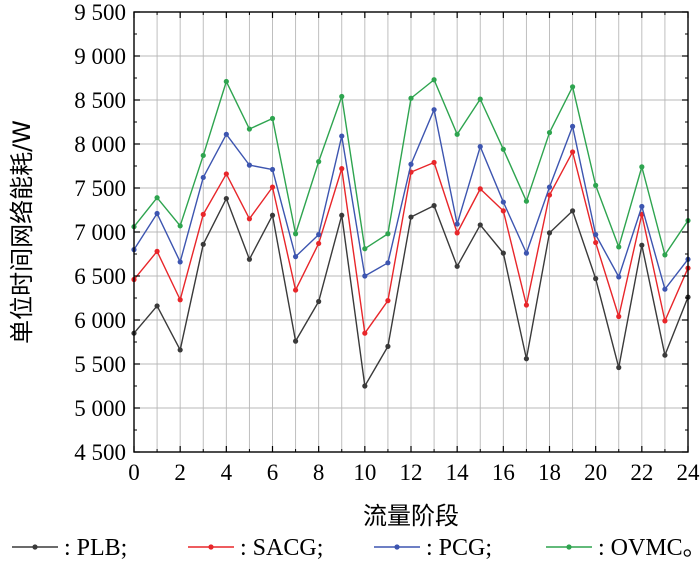 This screenshot has height=570, width=700. What do you see at coordinates (100, 12) in the screenshot?
I see `y-tick-label: 9 500` at bounding box center [100, 12].